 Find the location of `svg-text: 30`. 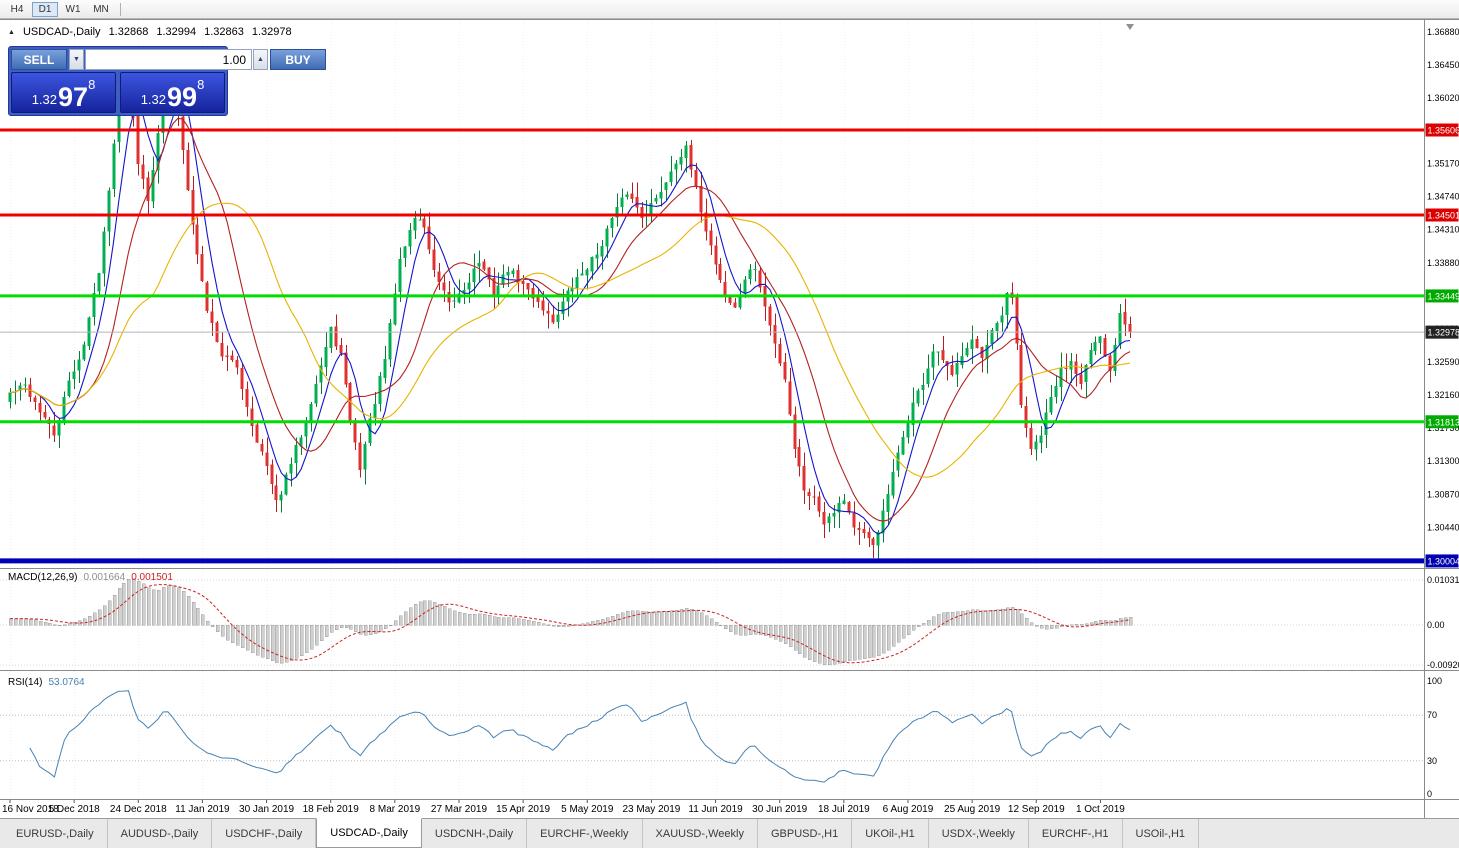

svg-text: 30 is located at coordinates (1432, 761).